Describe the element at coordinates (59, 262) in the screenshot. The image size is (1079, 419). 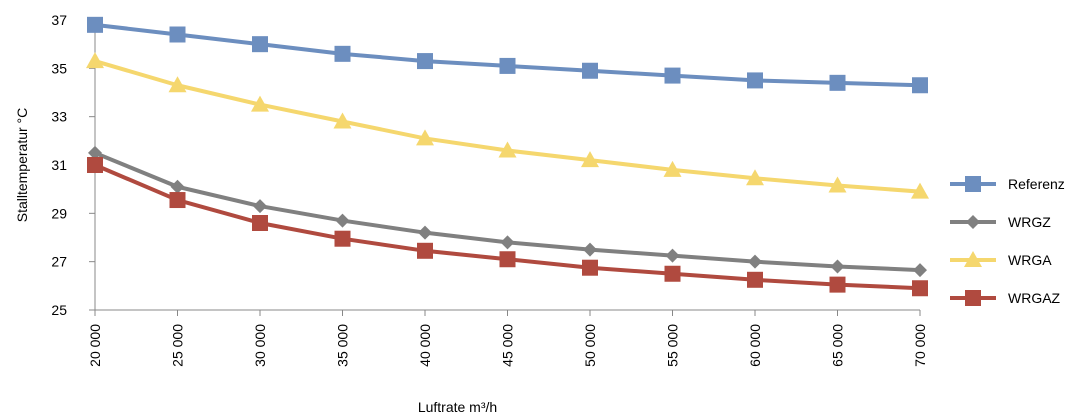
I see `y-tick-label: 27` at that location.